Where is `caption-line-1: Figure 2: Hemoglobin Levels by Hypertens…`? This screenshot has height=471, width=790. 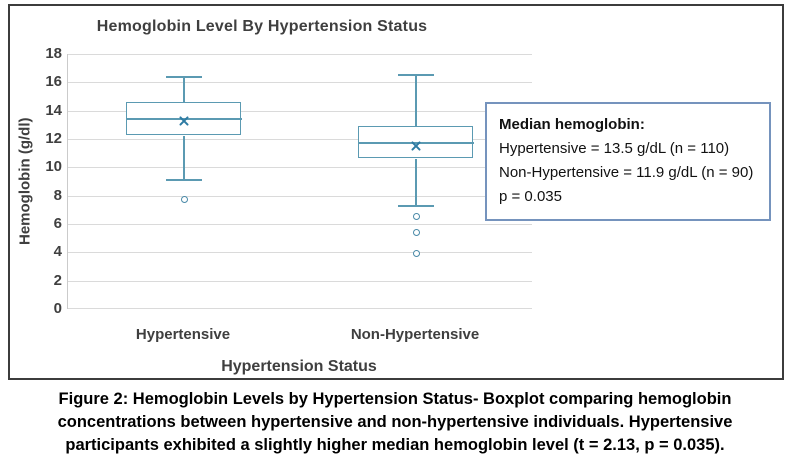
caption-line-1: Figure 2: Hemoglobin Levels by Hypertens… is located at coordinates (395, 399).